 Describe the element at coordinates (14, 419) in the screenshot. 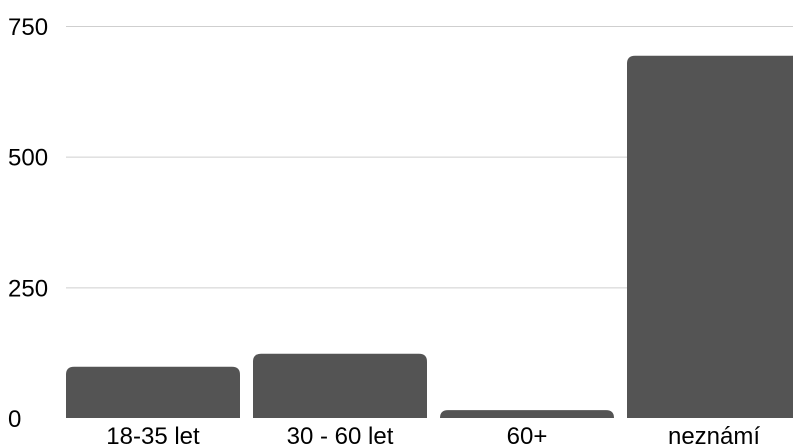

I see `y-tick-label-0: 0` at that location.